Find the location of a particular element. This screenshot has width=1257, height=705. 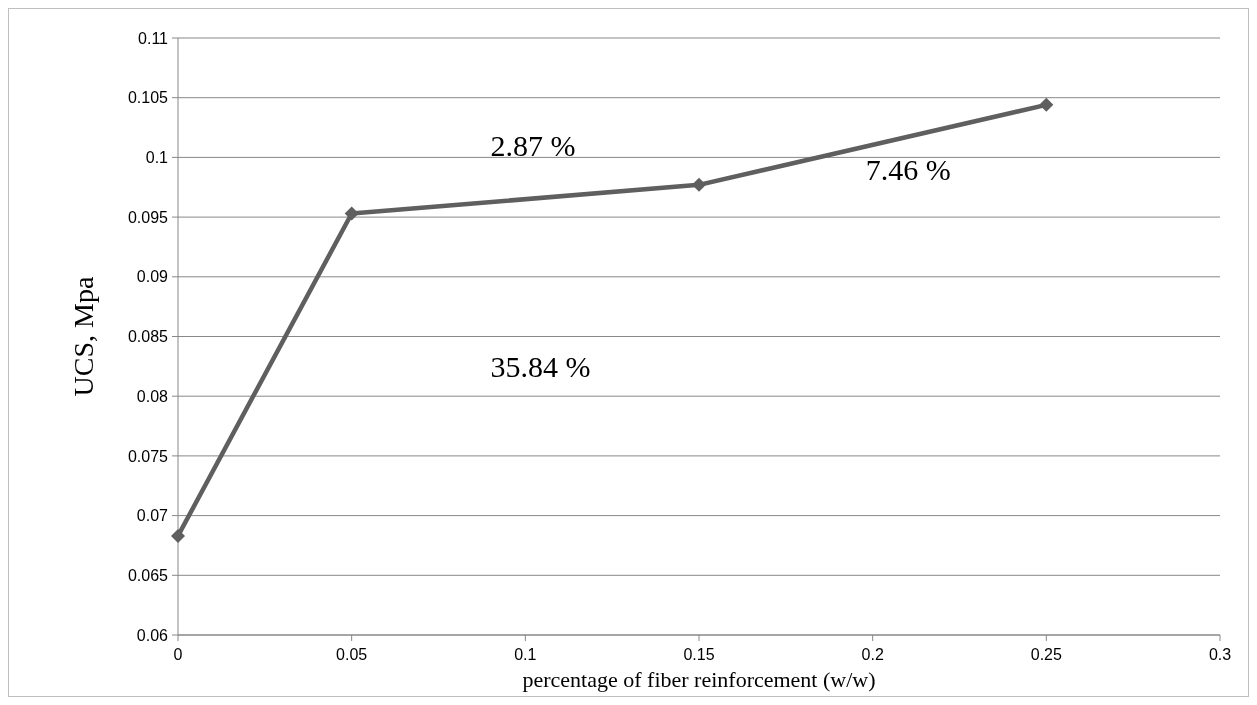

y-tick-label: 0.105 is located at coordinates (148, 98).